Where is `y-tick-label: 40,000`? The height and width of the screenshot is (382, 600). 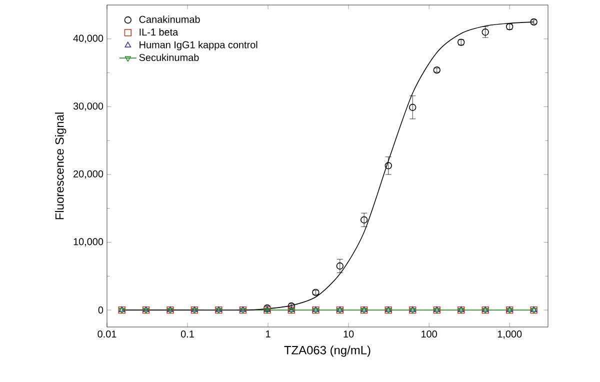 y-tick-label: 40,000 is located at coordinates (88, 39).